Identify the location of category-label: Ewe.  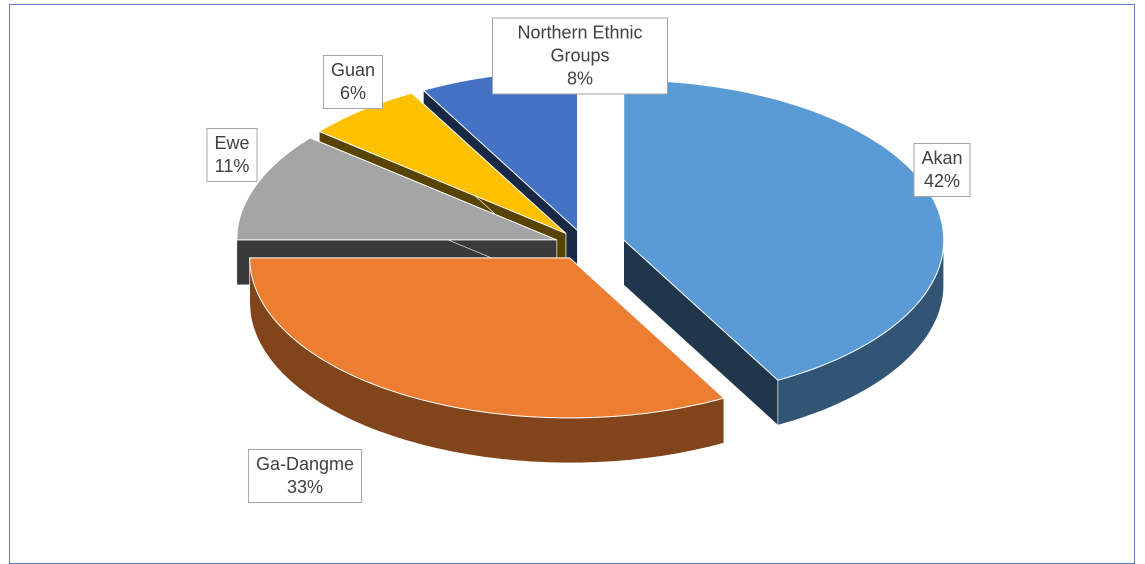
(232, 143).